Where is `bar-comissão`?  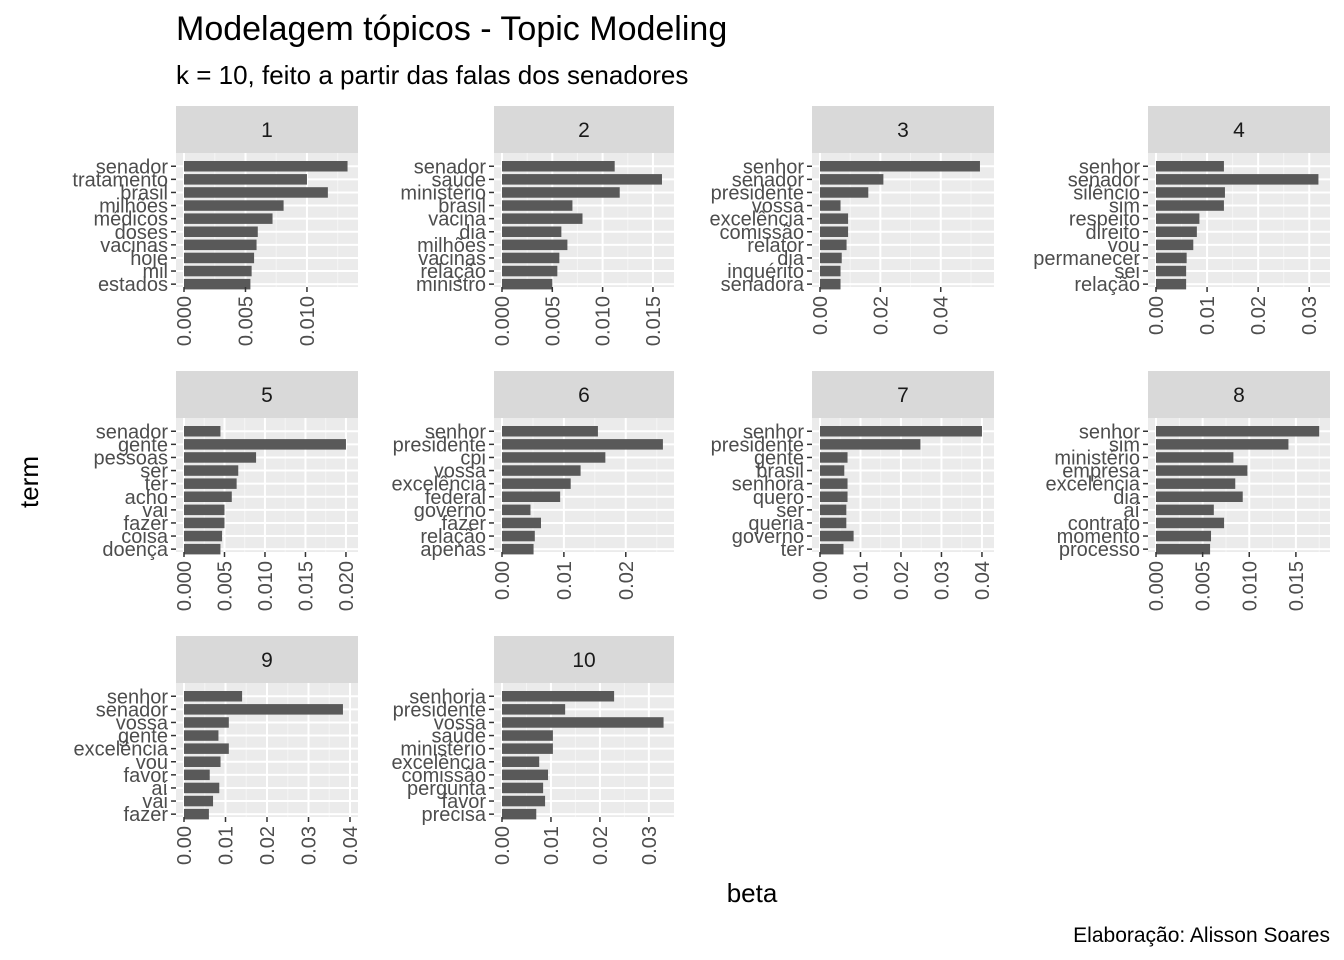
bar-comissão is located at coordinates (834, 231).